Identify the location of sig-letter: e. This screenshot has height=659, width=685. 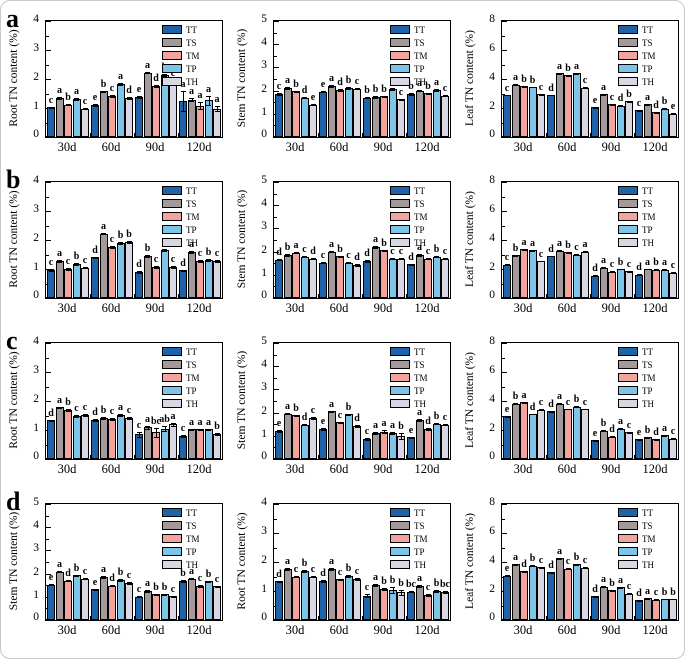
(595, 100).